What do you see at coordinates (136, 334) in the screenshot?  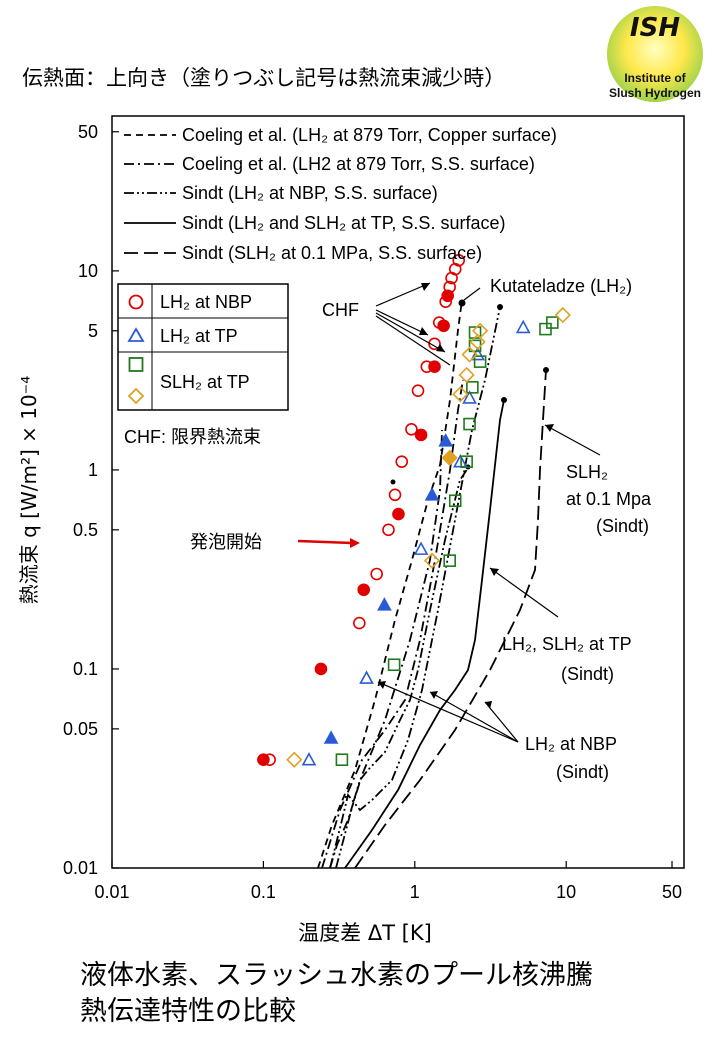 I see `legend-marker-lh2-tp` at bounding box center [136, 334].